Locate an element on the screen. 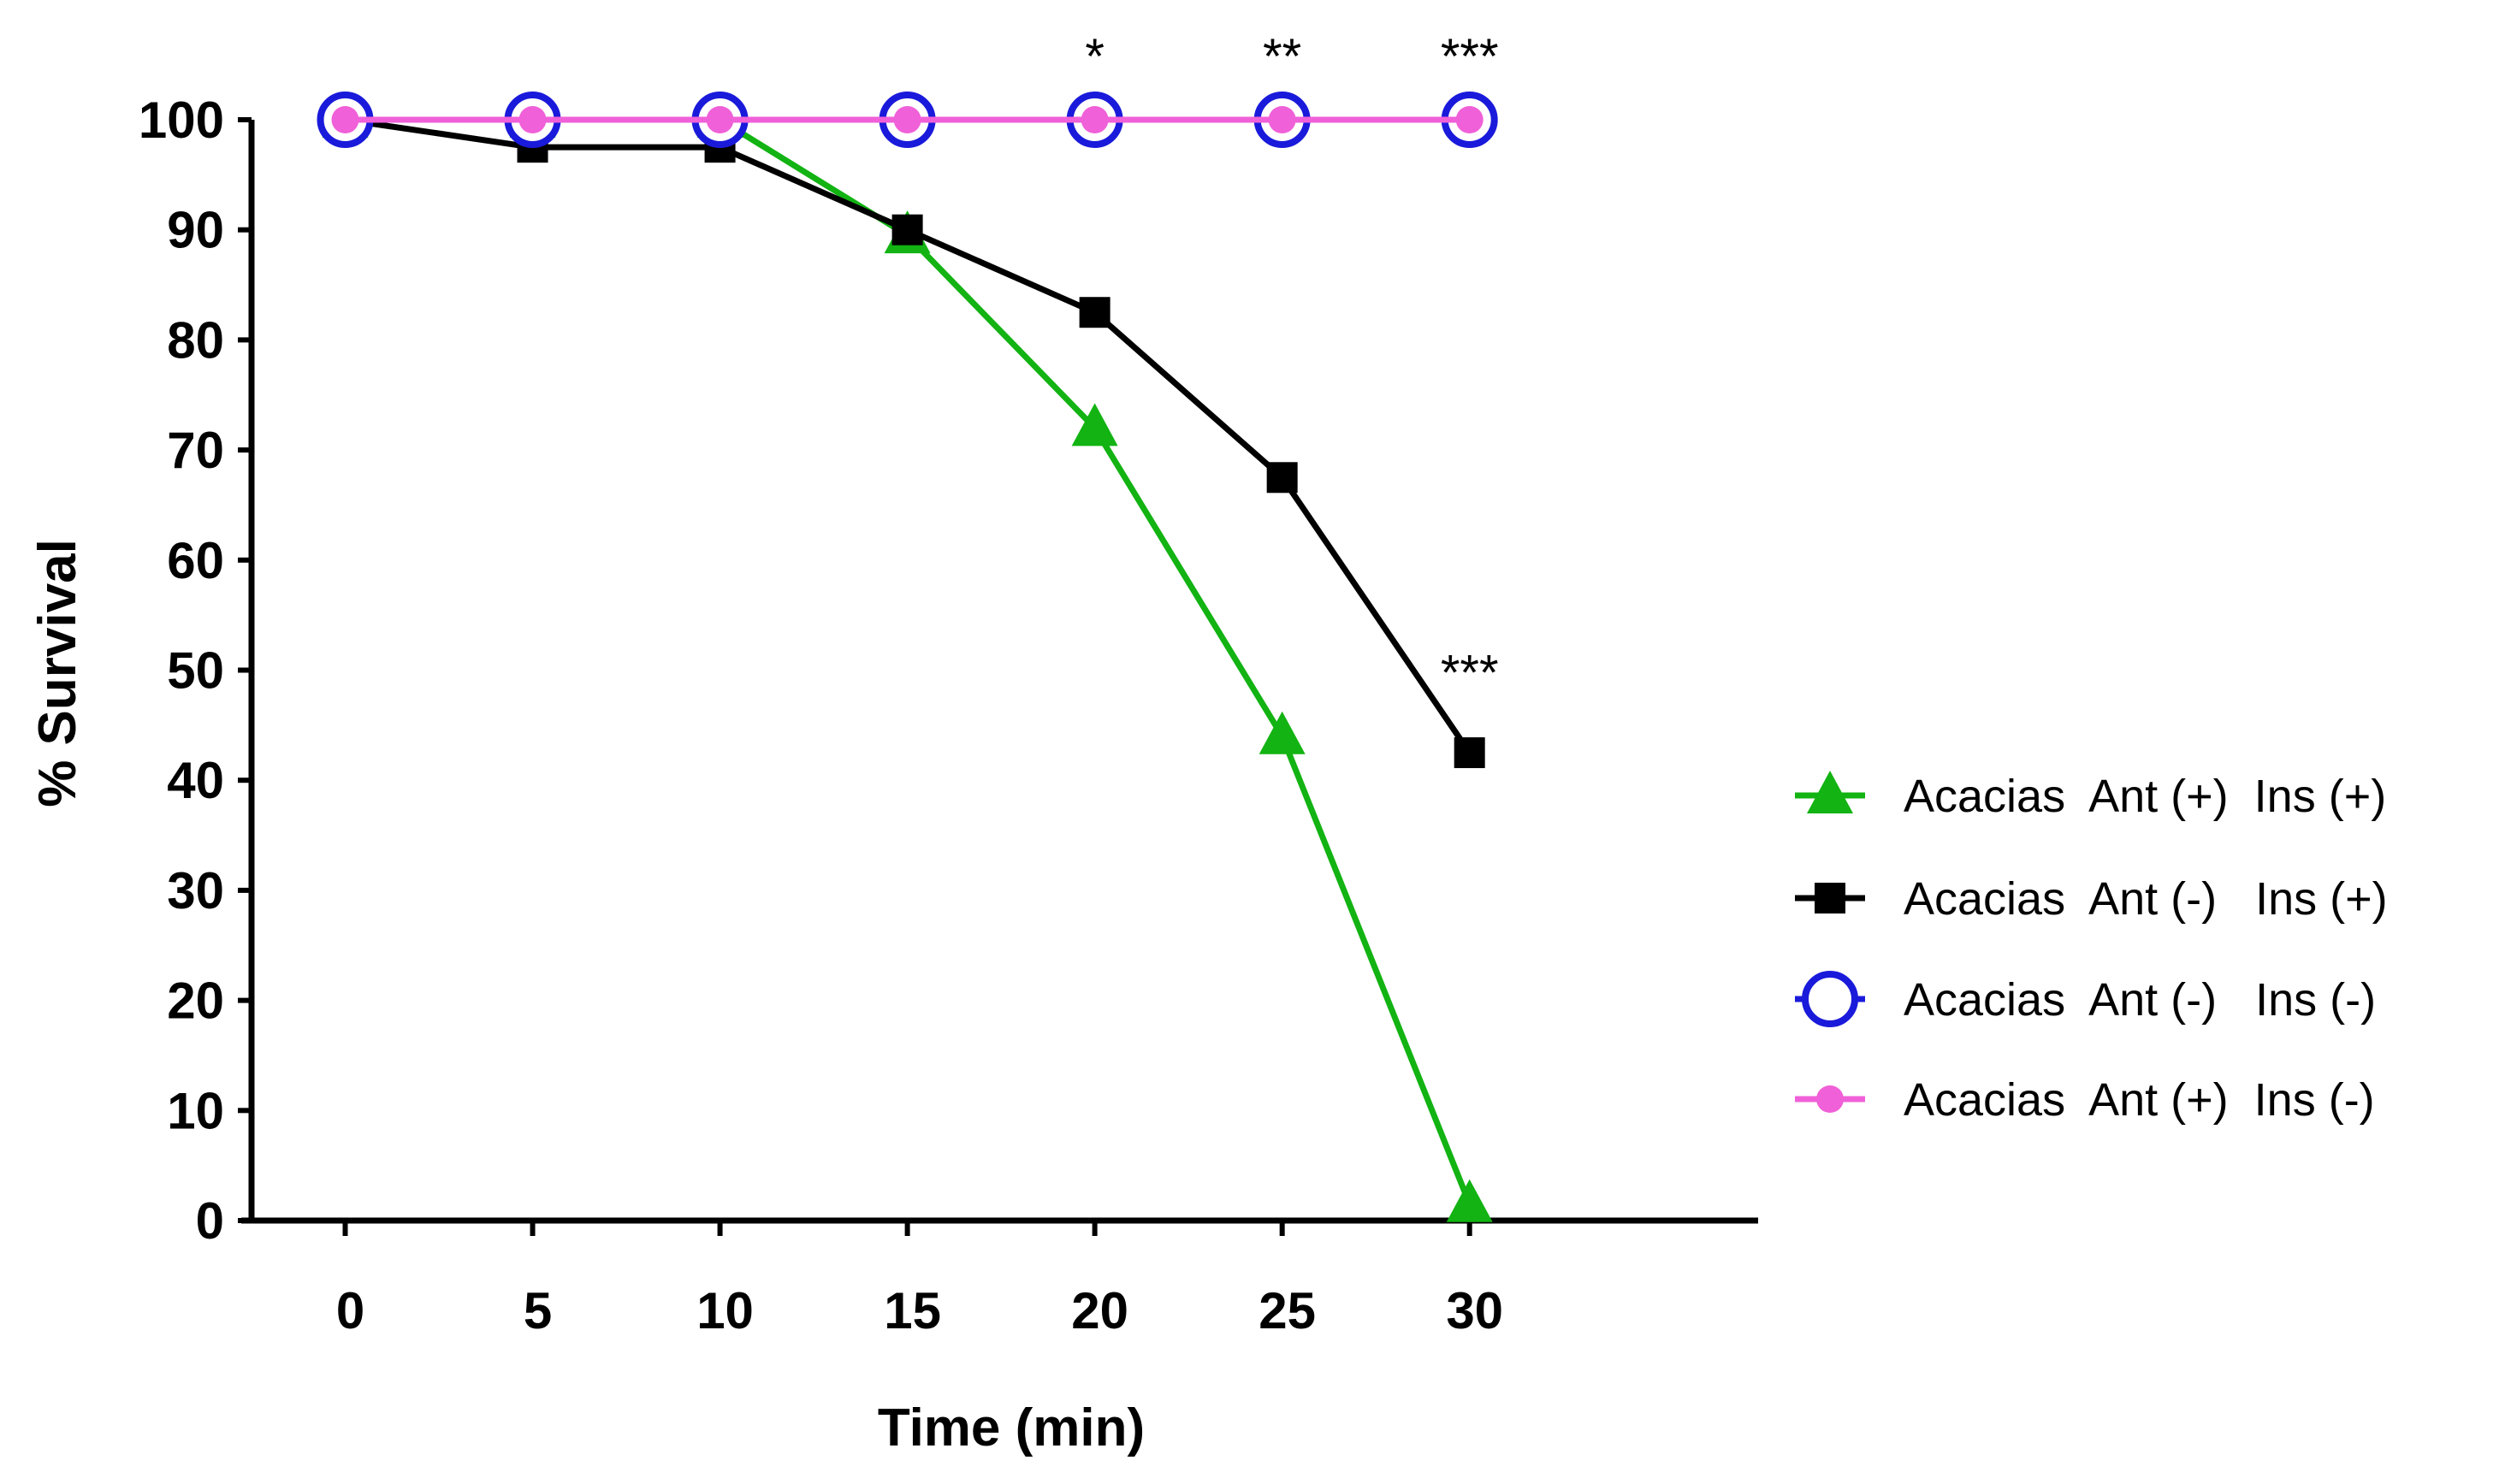  x-axis-title: Time (min) is located at coordinates (1011, 1427).